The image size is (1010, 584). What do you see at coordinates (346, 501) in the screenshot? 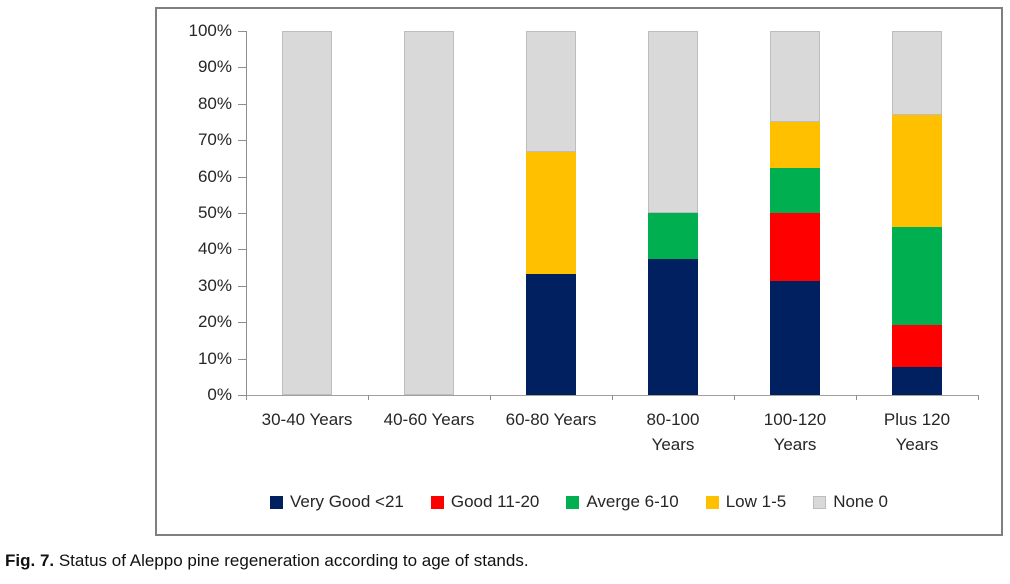
I see `legend-label: Very Good <21` at bounding box center [346, 501].